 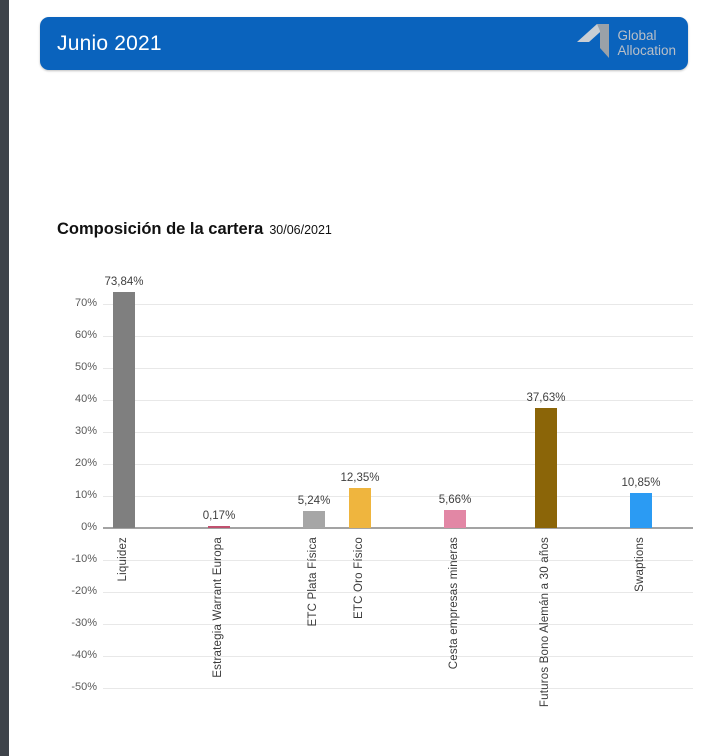 I want to click on category-label: Estrategia Warrant Europa, so click(x=218, y=607).